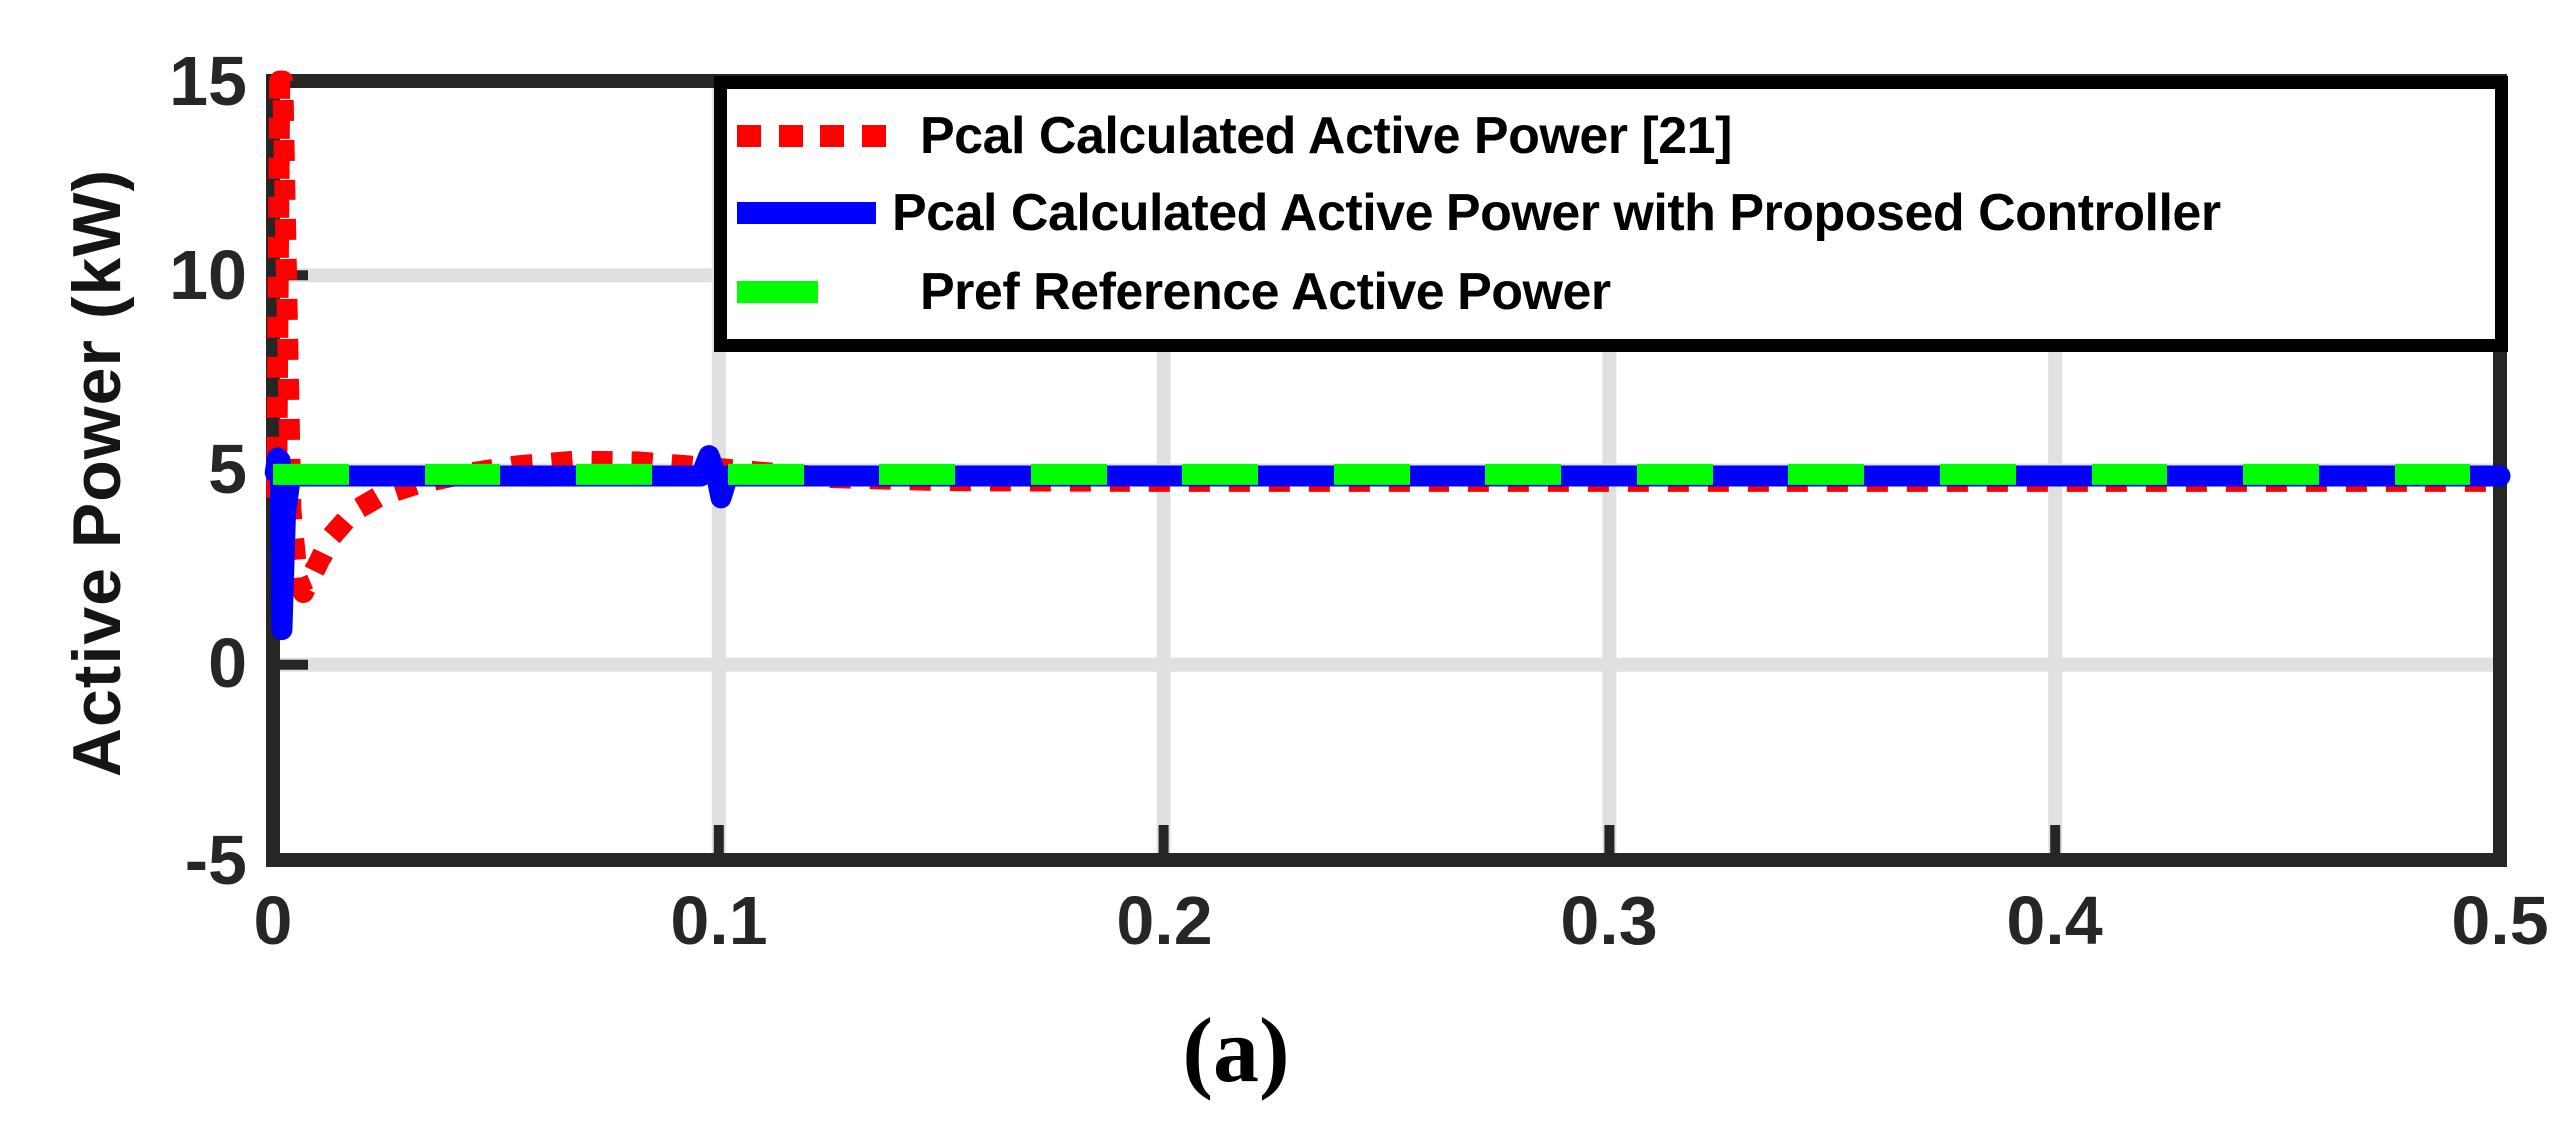 The height and width of the screenshot is (1127, 2576). Describe the element at coordinates (1326, 136) in the screenshot. I see `legend-label: Pcal Calculated Active Power [21]` at that location.